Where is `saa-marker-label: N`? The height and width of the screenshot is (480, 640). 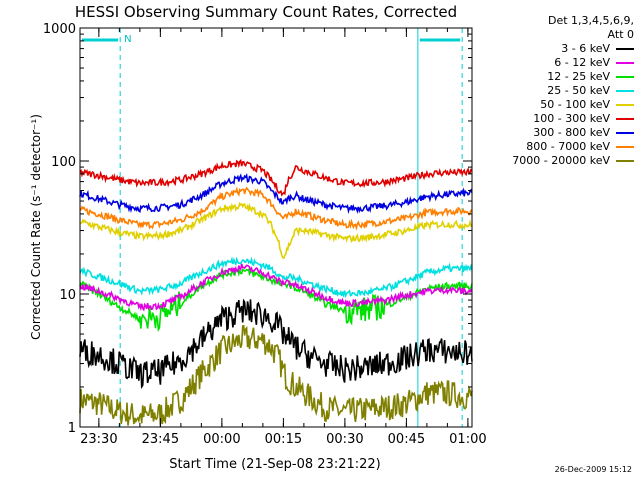 saa-marker-label: N is located at coordinates (127, 39).